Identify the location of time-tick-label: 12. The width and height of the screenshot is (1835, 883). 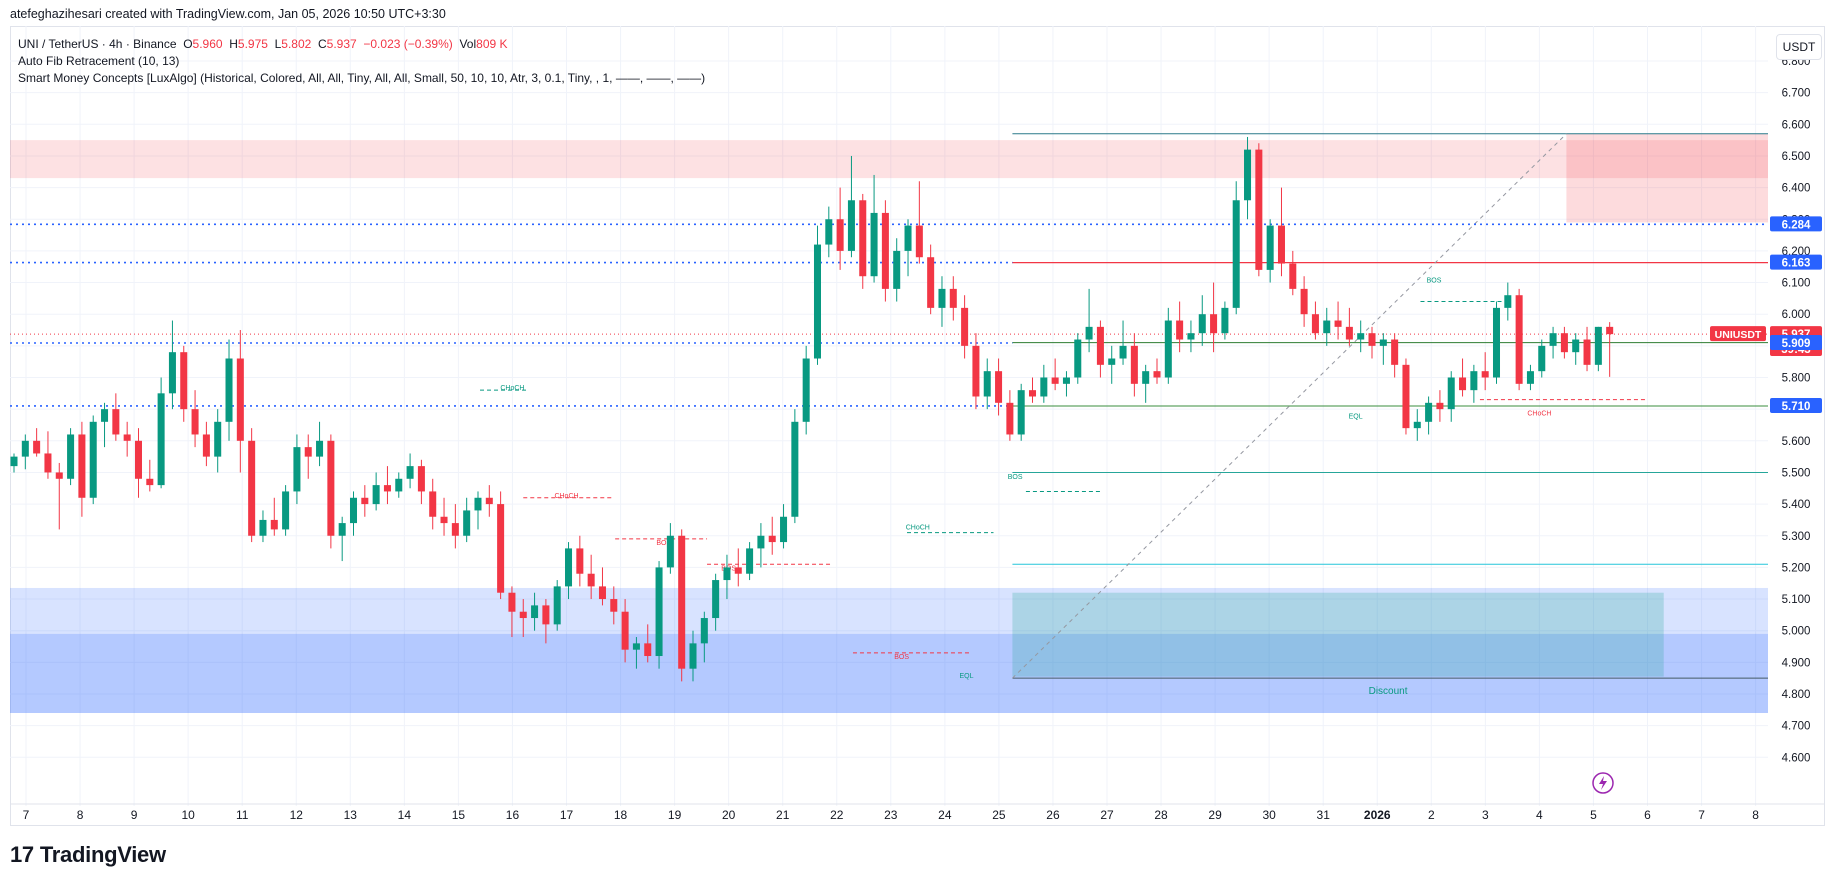
(297, 815).